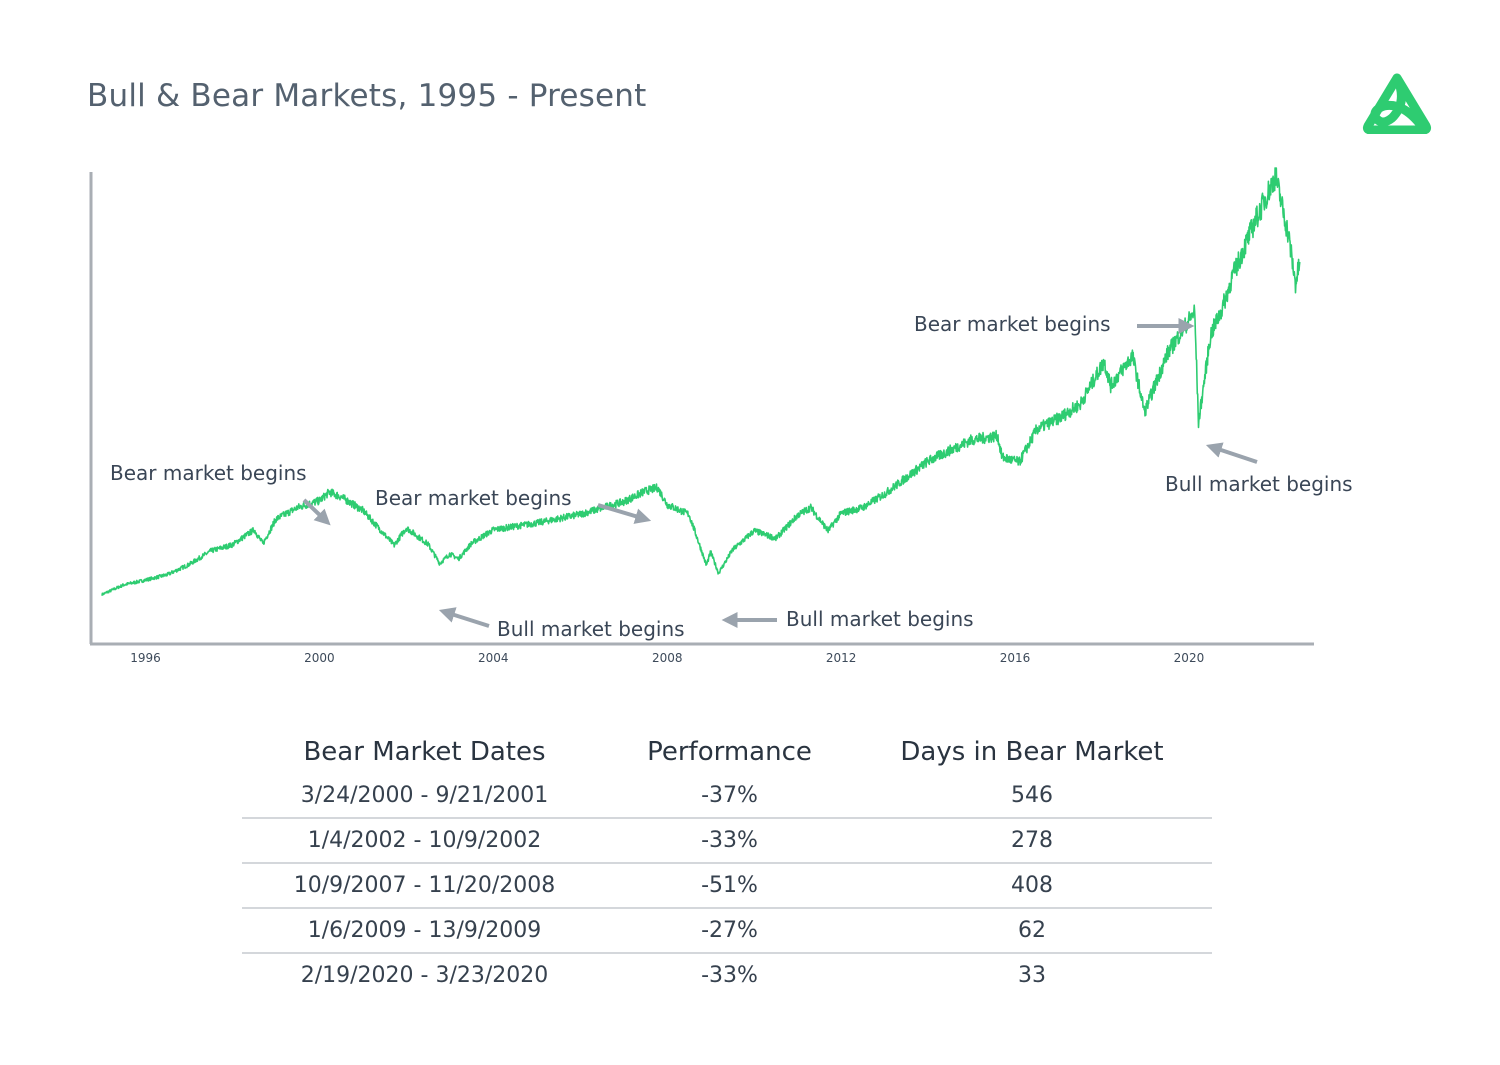 Image resolution: width=1500 pixels, height=1065 pixels. What do you see at coordinates (729, 752) in the screenshot?
I see `header-performance: Performance` at bounding box center [729, 752].